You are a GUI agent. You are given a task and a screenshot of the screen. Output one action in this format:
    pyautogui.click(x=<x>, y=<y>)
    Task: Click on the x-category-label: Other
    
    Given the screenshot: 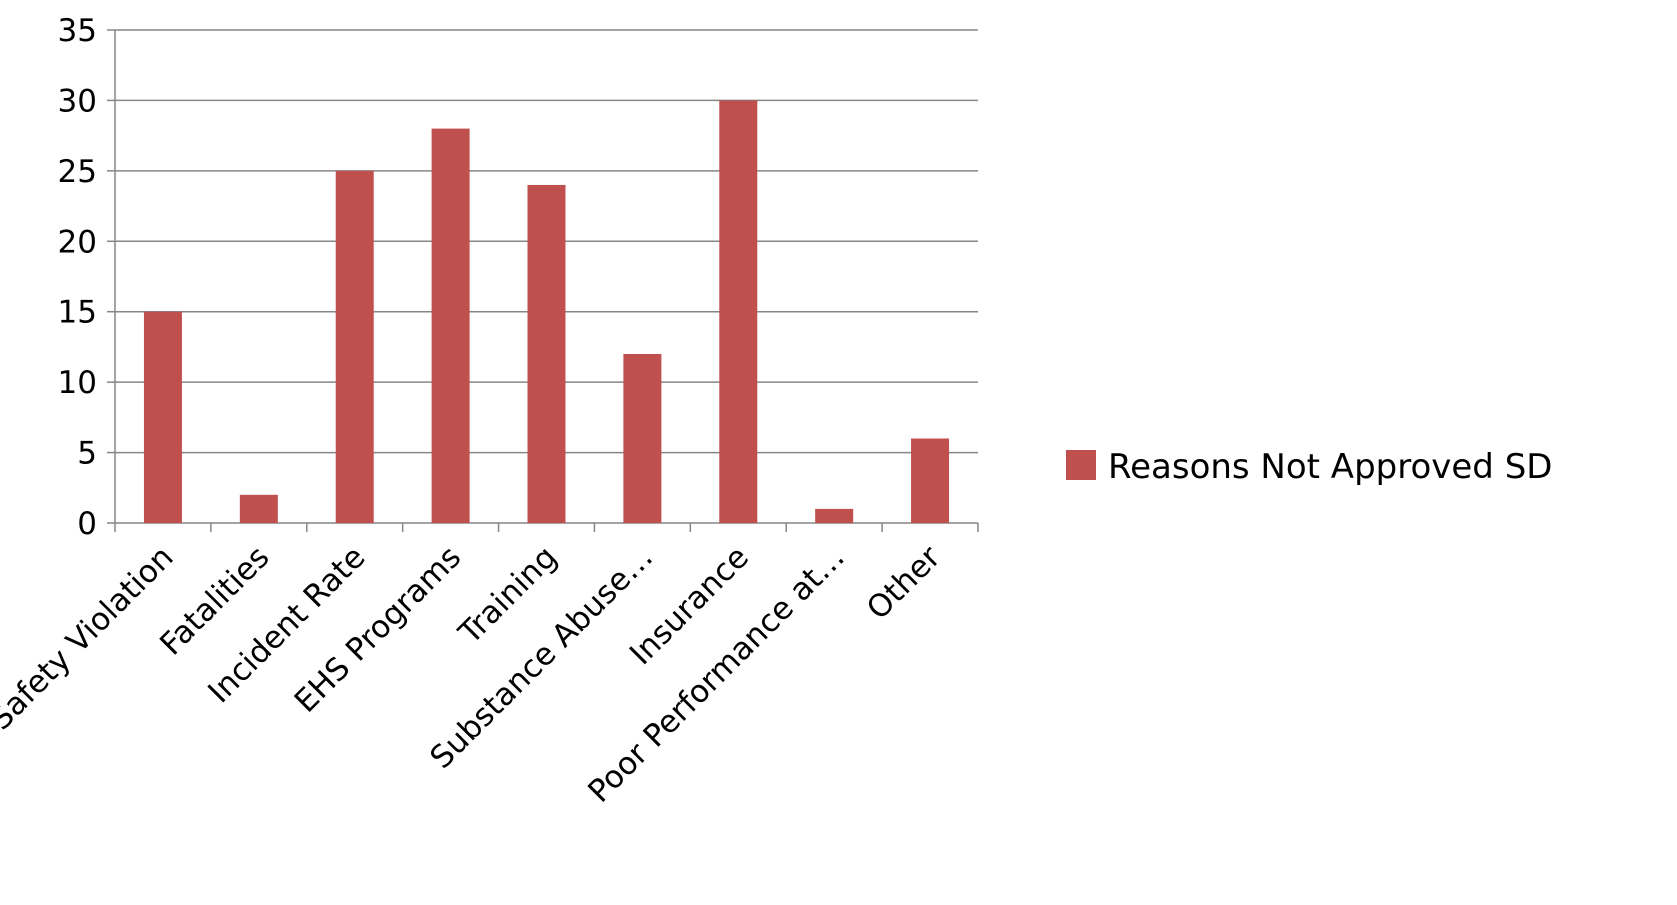 What is the action you would take?
    pyautogui.click(x=904, y=583)
    